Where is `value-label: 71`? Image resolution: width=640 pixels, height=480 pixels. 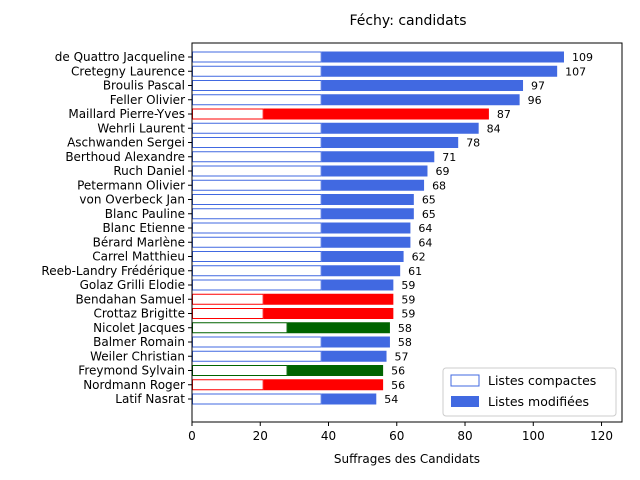 value-label: 71 is located at coordinates (449, 157).